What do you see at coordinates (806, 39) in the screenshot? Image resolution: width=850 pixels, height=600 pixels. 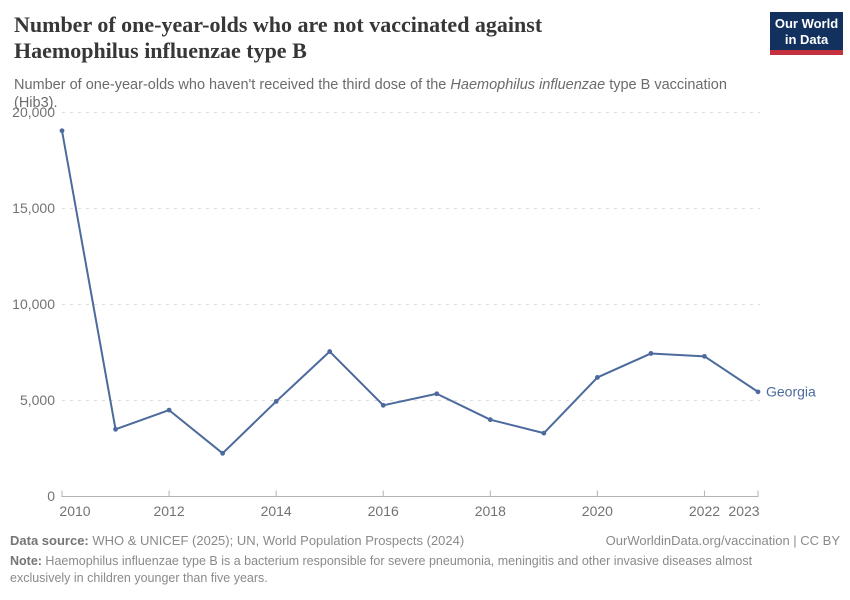 I see `owid-logo-line2: in Data` at bounding box center [806, 39].